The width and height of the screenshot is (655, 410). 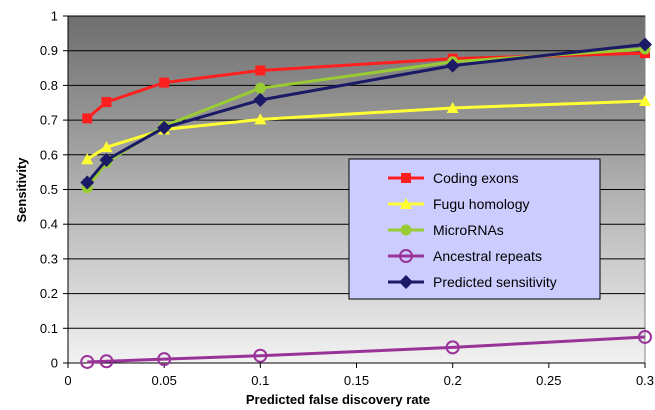 I want to click on x-tick-labels: 0 0.05 0.1 0.15 0.2 0.25 0.3, so click(x=359, y=380).